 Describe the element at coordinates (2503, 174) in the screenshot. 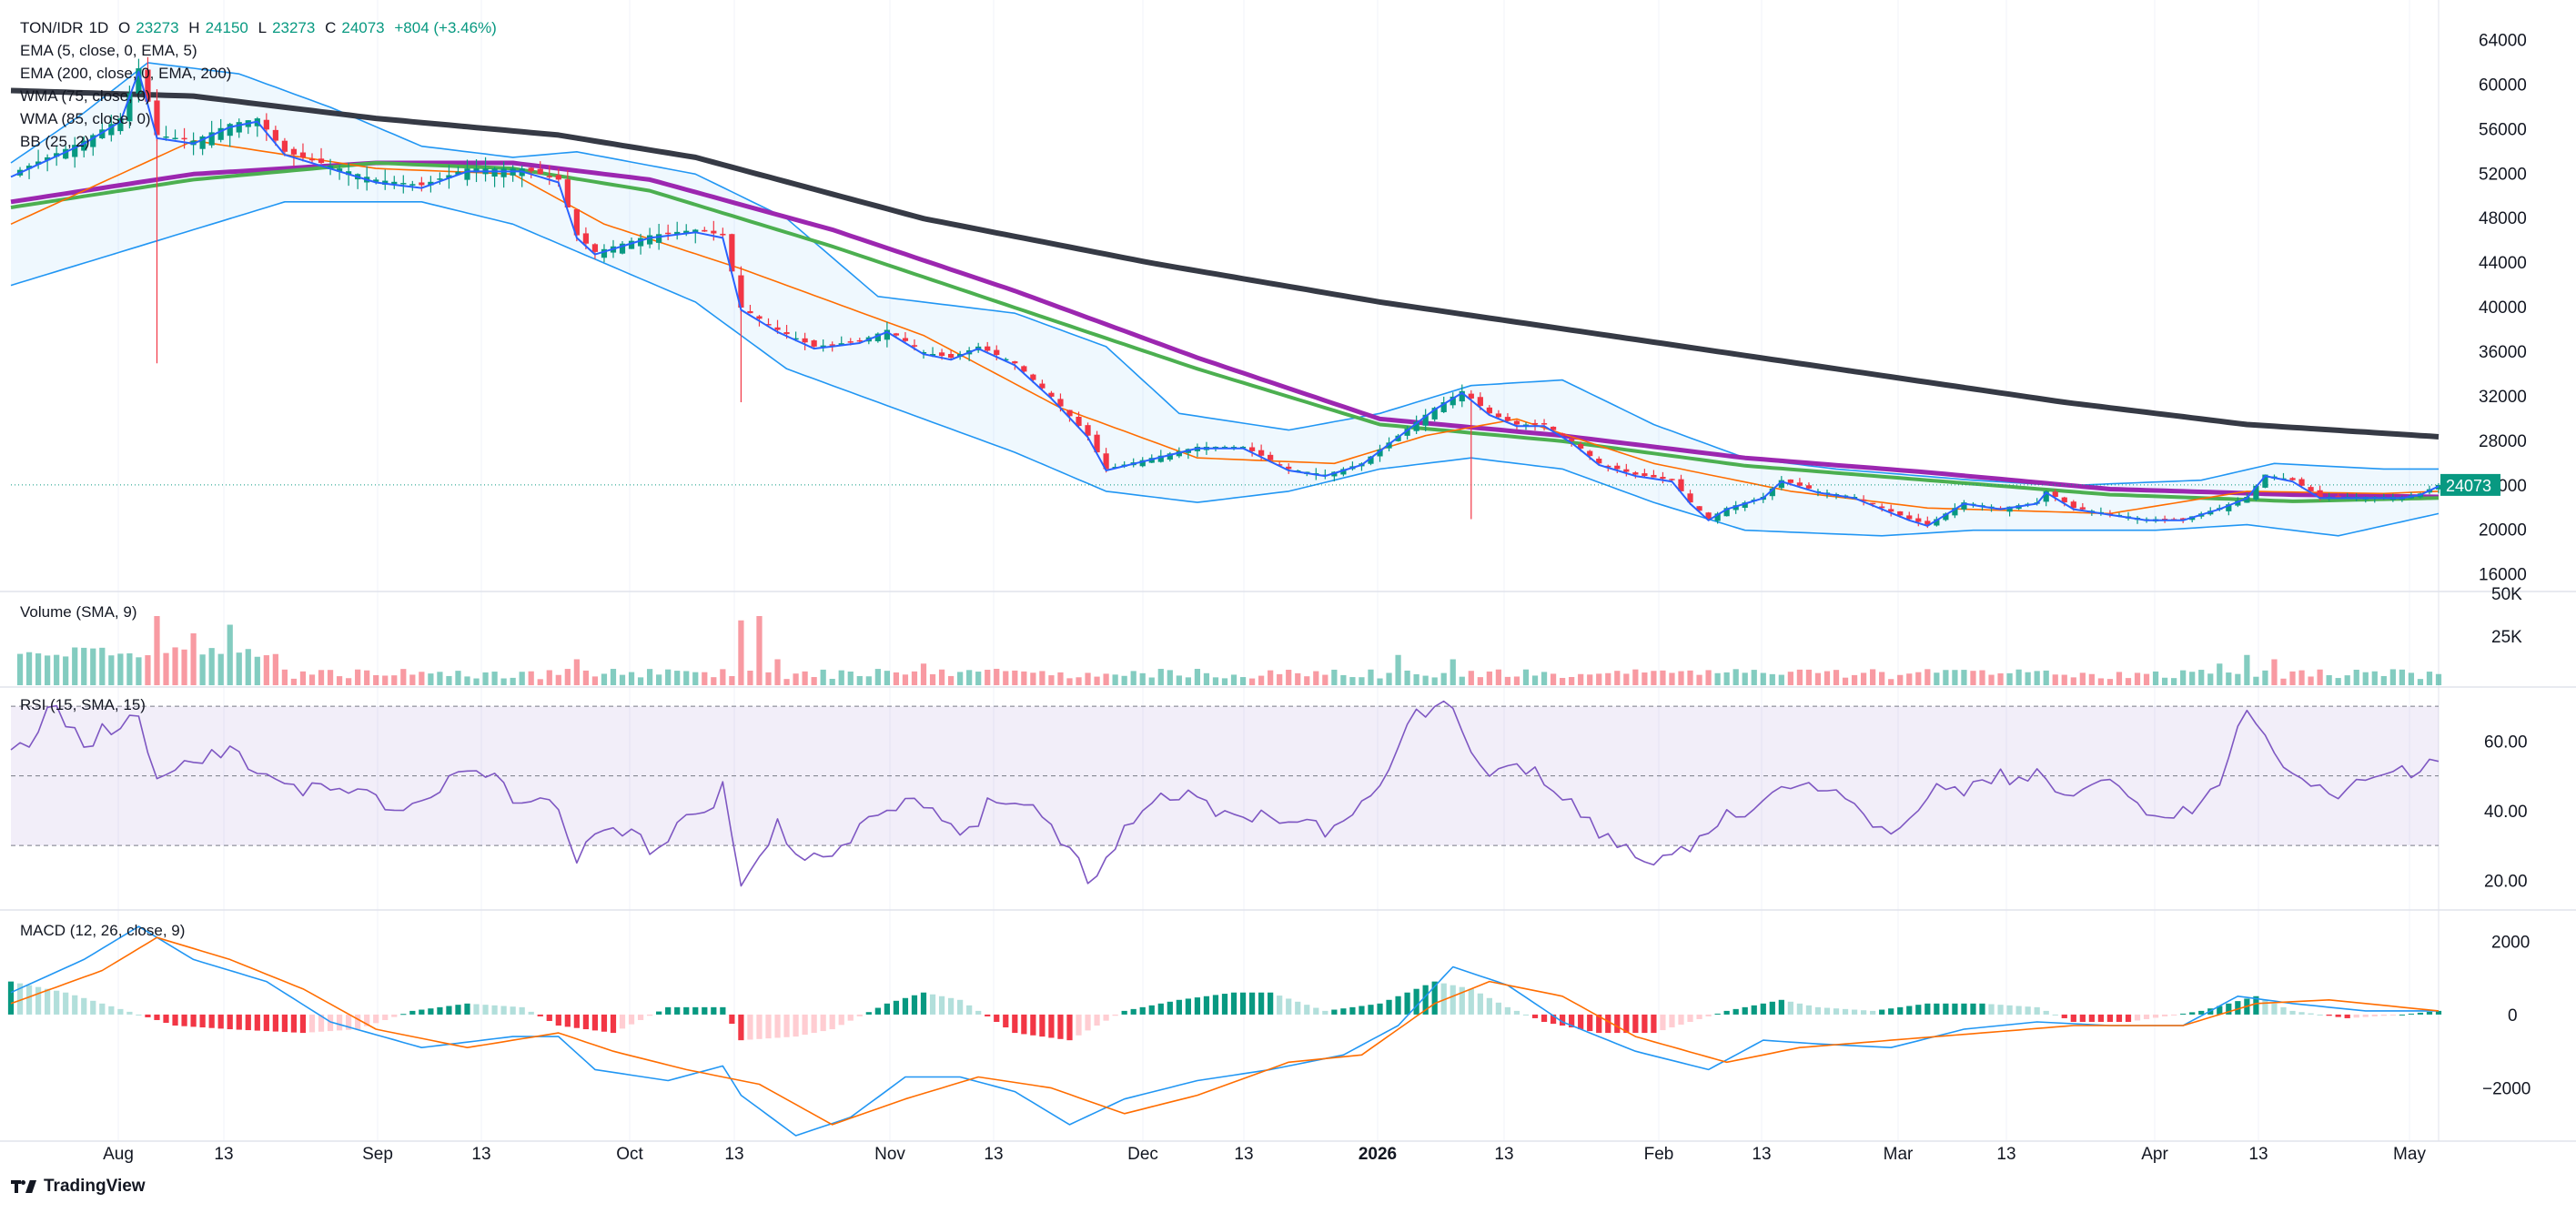

I see `price-tick-label: 52000` at that location.